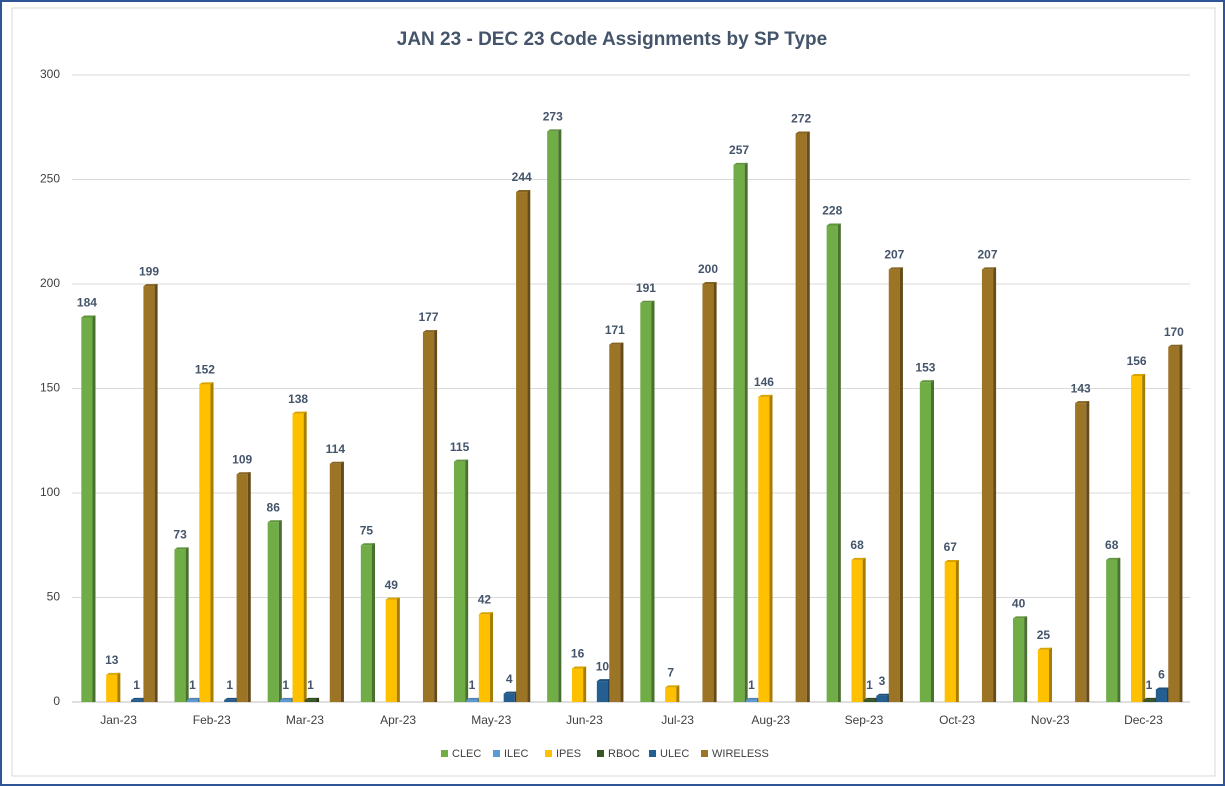 The image size is (1225, 786). What do you see at coordinates (957, 720) in the screenshot?
I see `x-tick-label: Oct-23` at bounding box center [957, 720].